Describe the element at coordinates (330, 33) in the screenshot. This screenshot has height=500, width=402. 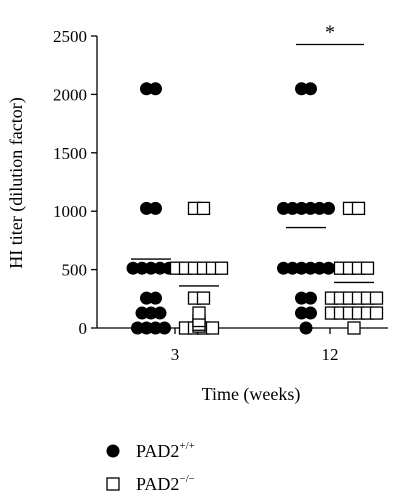
I see `significance-star: *` at that location.